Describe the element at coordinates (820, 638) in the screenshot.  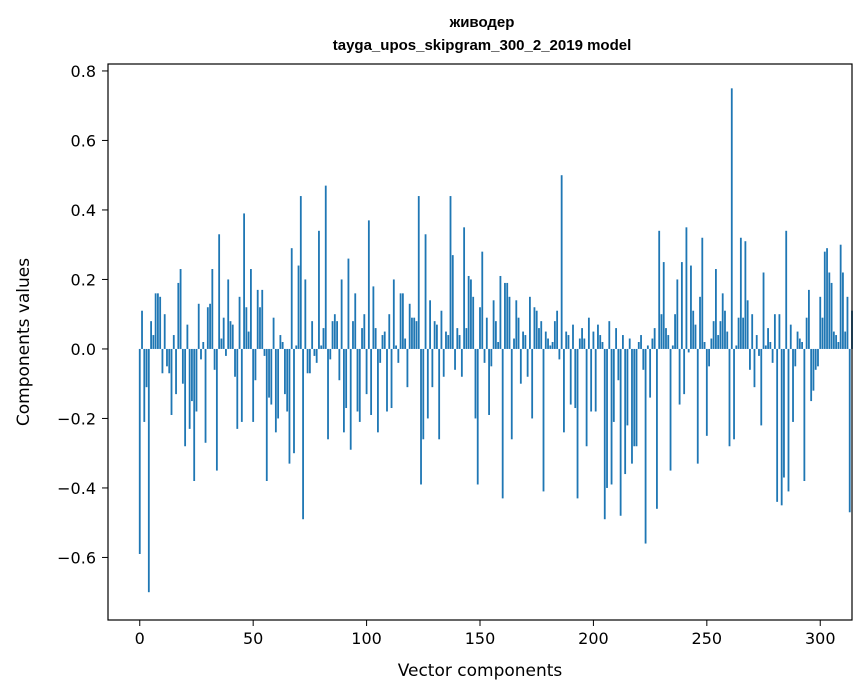
I see `x-tick-label: 300` at that location.